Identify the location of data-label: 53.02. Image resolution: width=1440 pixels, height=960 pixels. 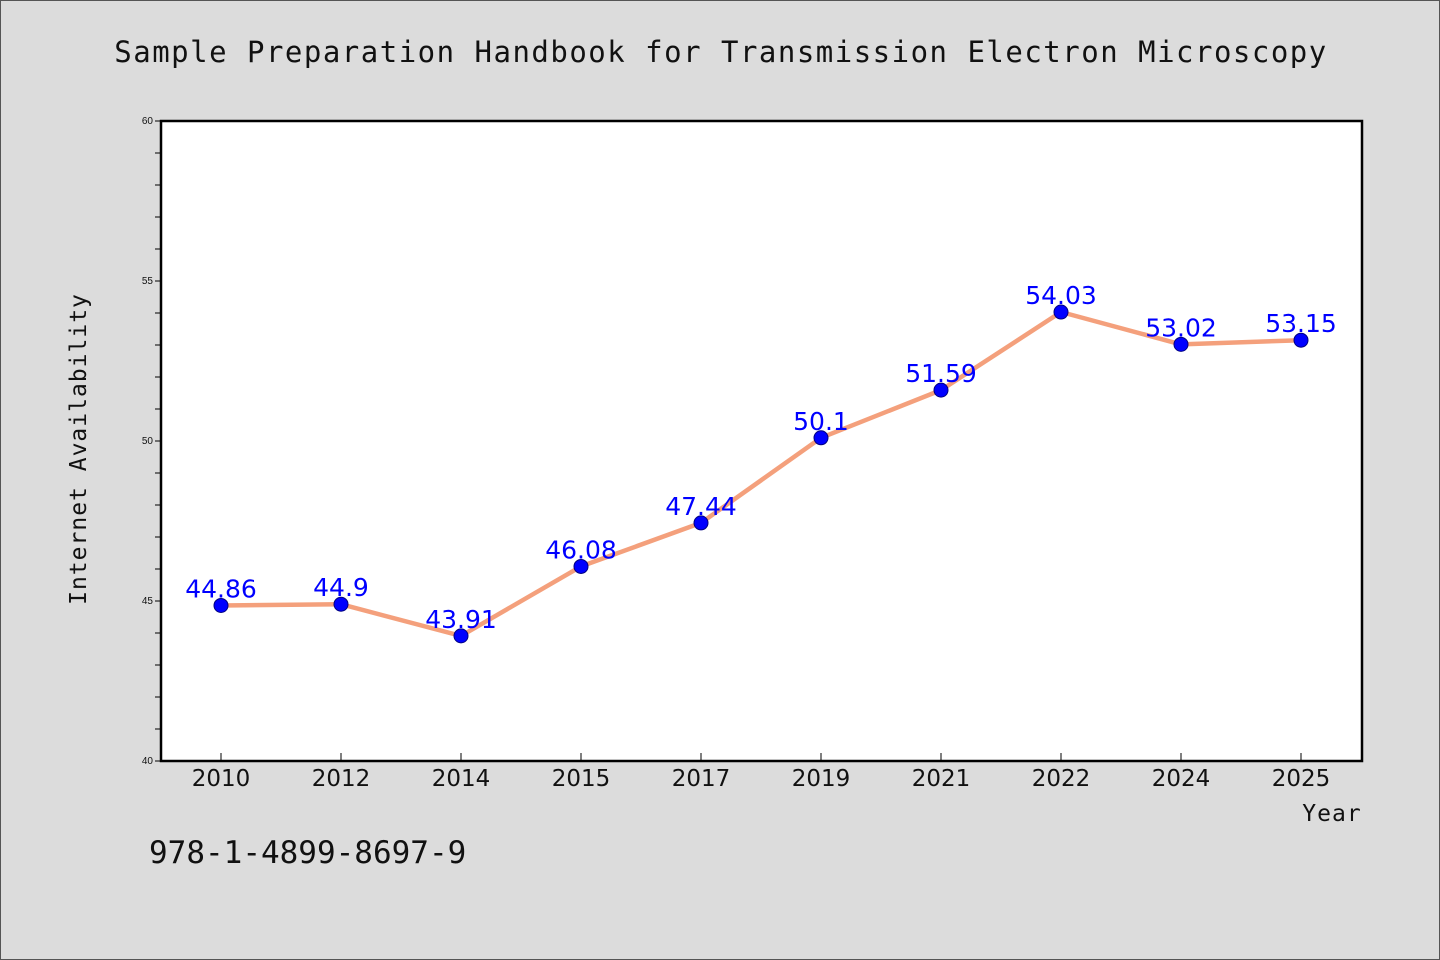
(1181, 327).